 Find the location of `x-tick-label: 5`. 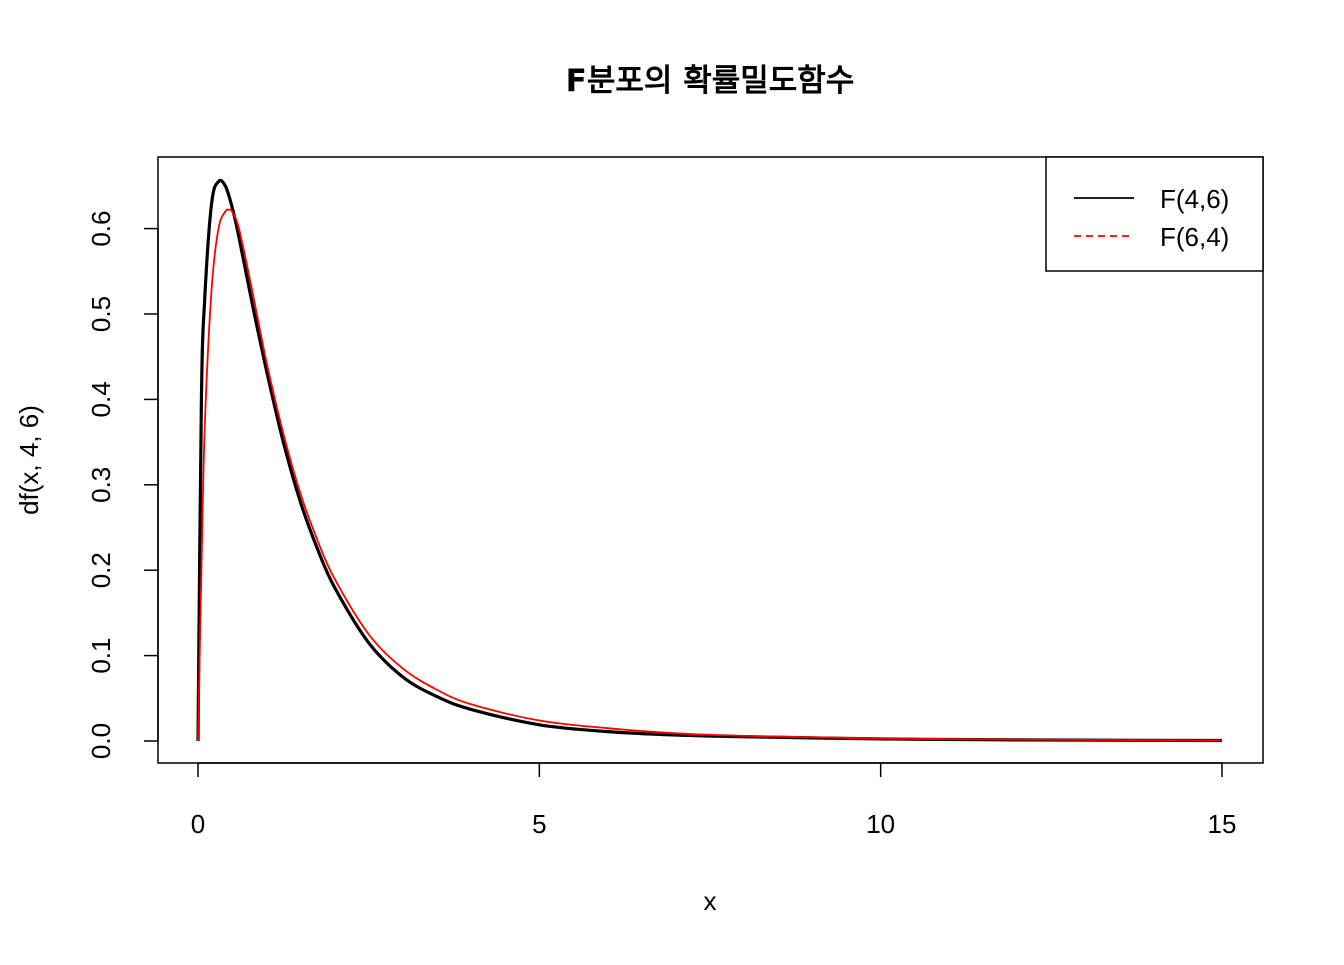

x-tick-label: 5 is located at coordinates (539, 824).